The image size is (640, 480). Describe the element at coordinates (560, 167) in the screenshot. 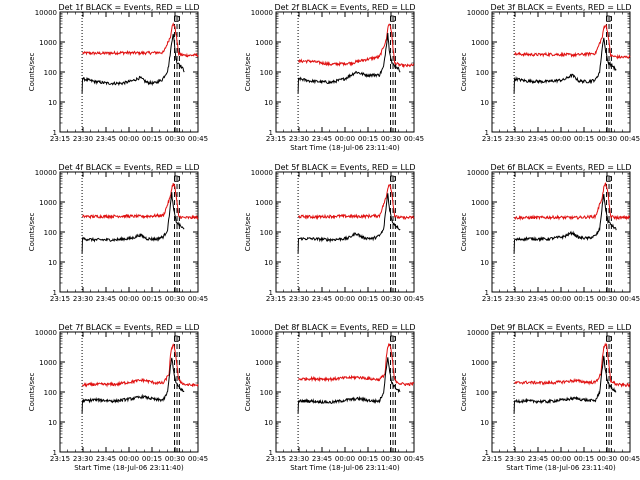

I see `panel-title: Det 6f BLACK = Events, RED = LLD` at that location.